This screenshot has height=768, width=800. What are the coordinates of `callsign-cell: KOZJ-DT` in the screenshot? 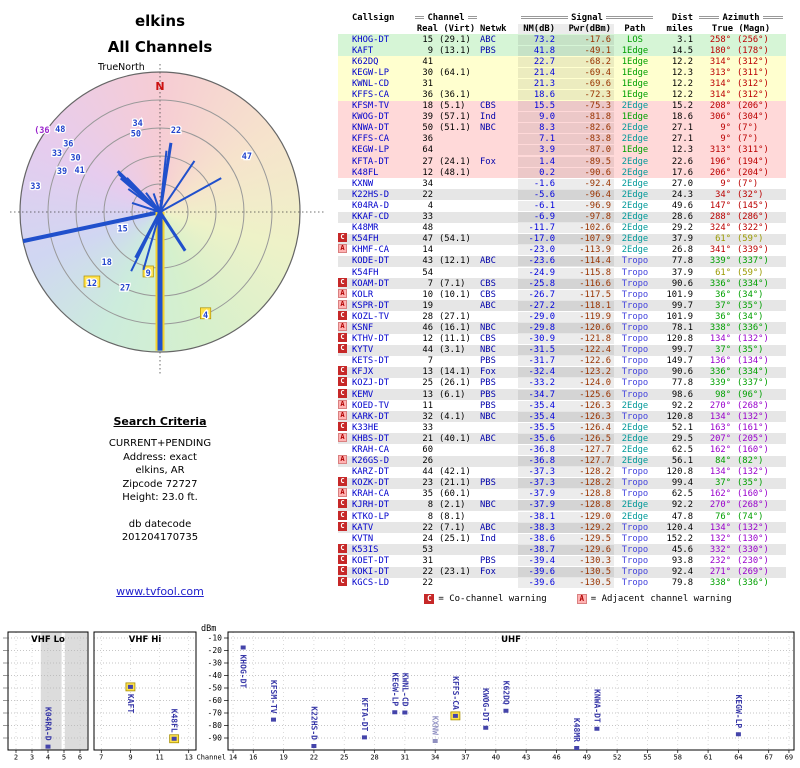 It's located at (371, 383).